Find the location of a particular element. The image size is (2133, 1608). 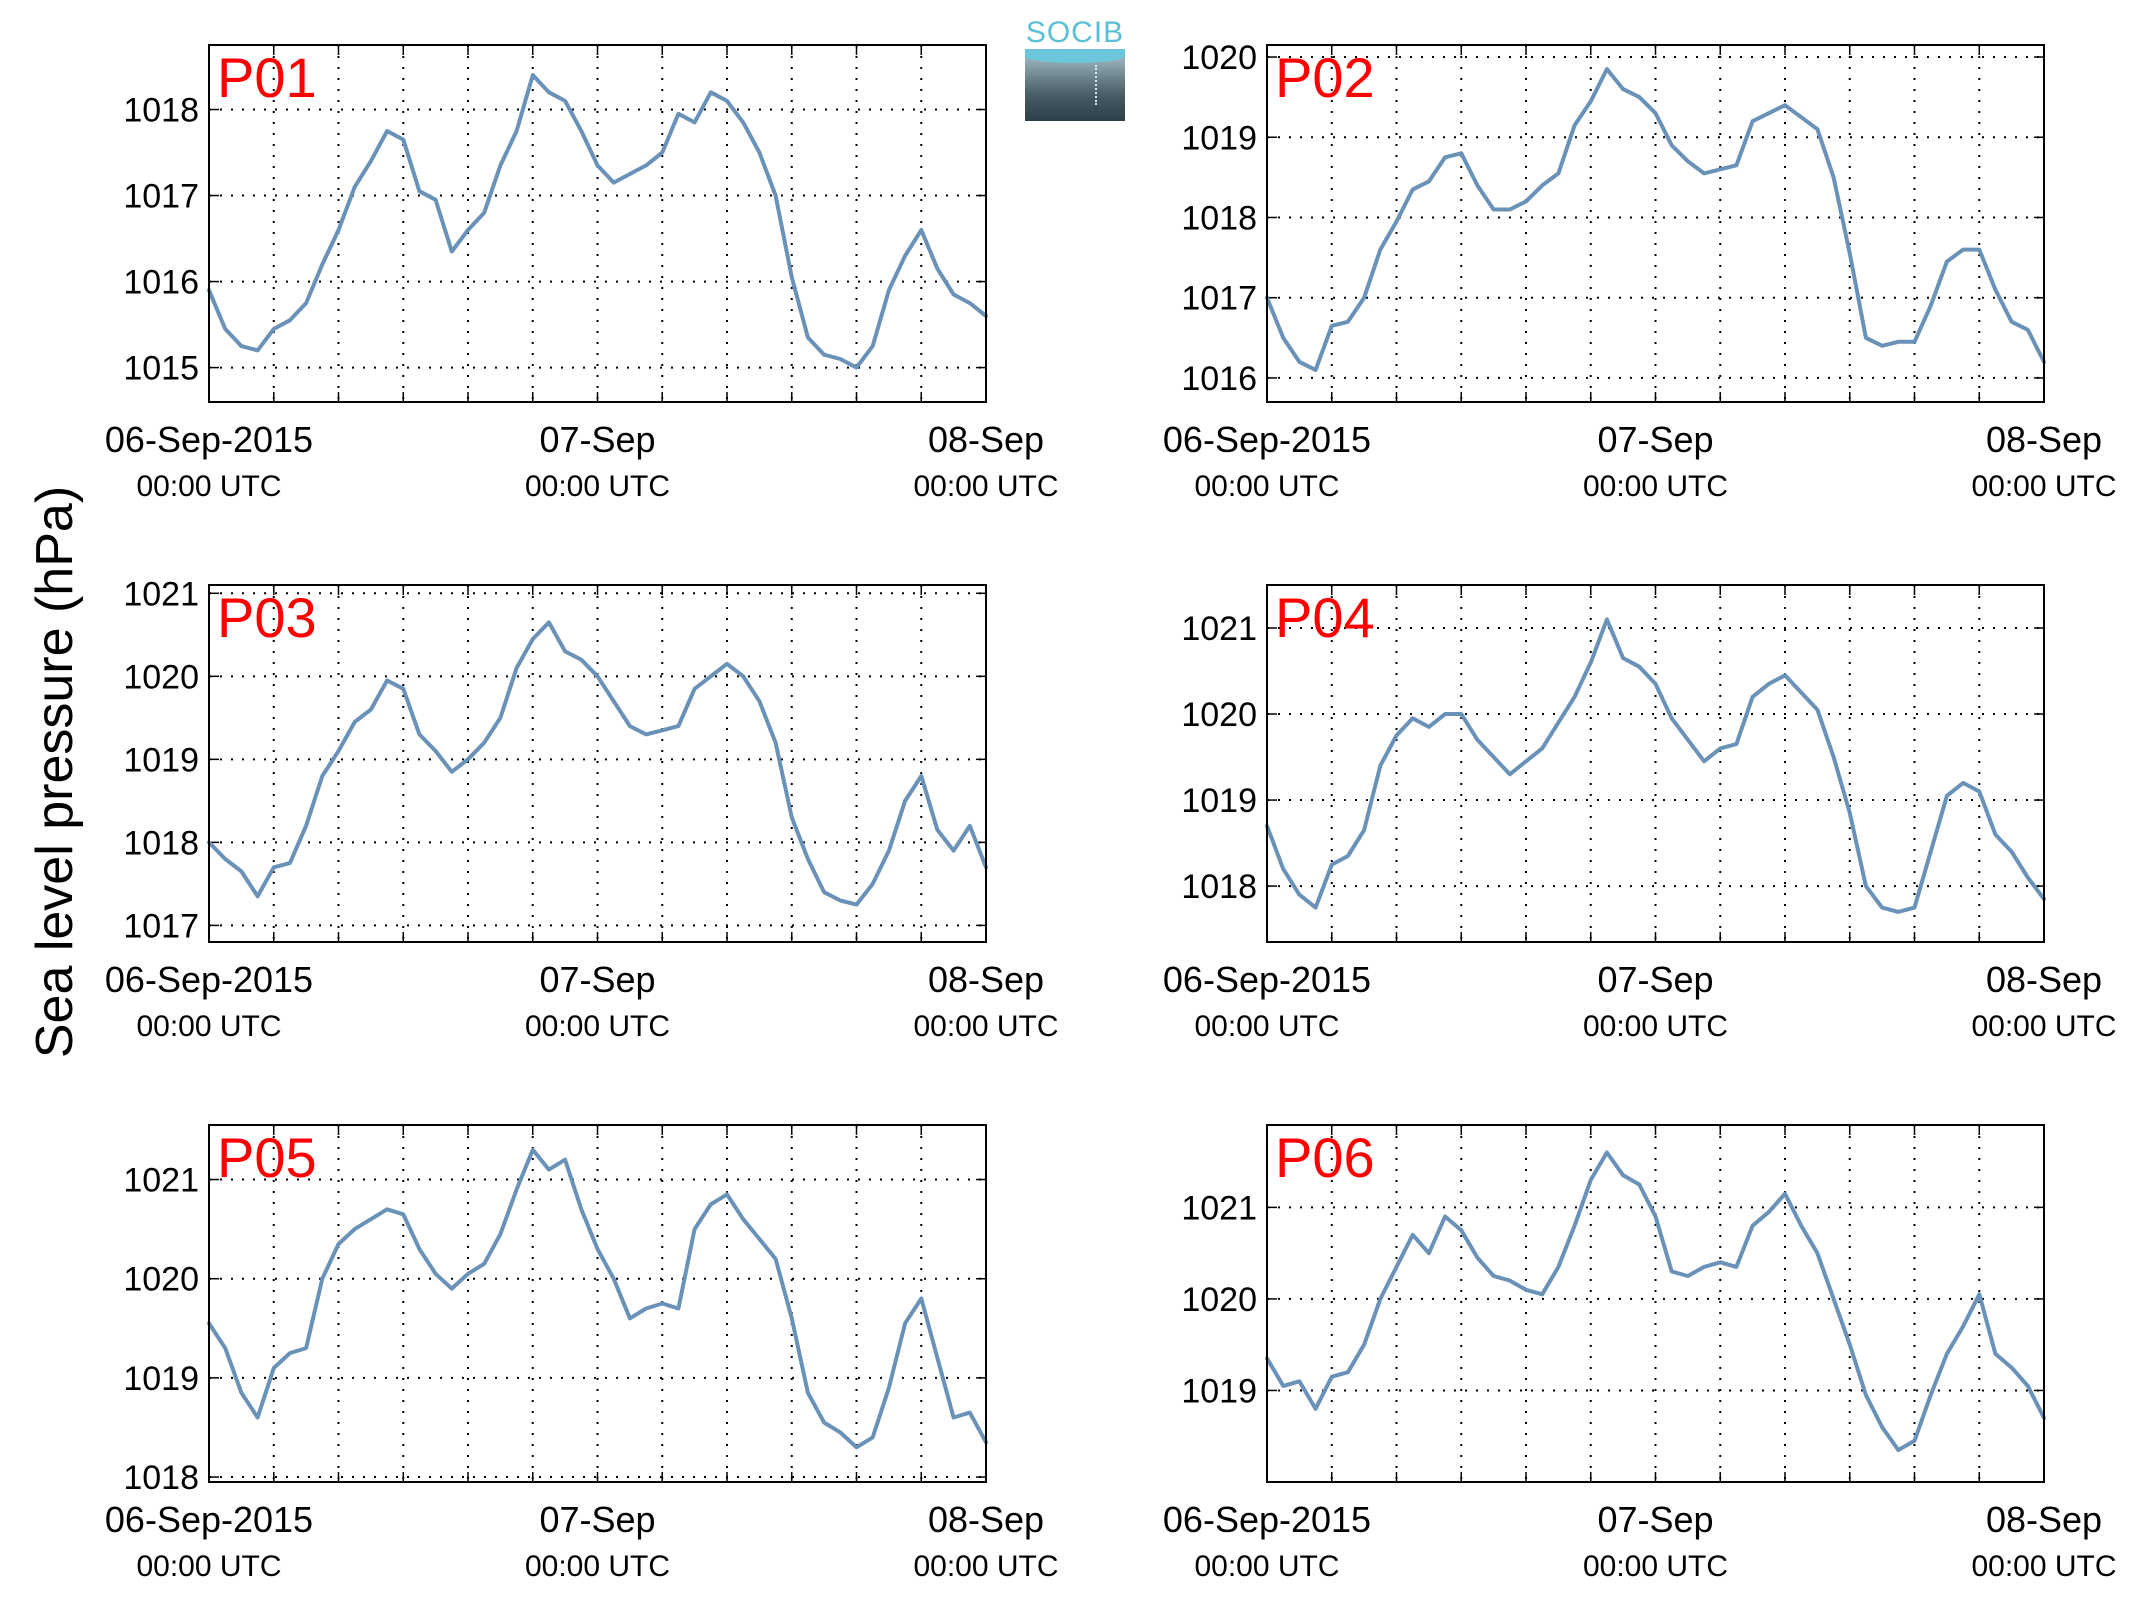

panel-label: P03 is located at coordinates (267, 617).